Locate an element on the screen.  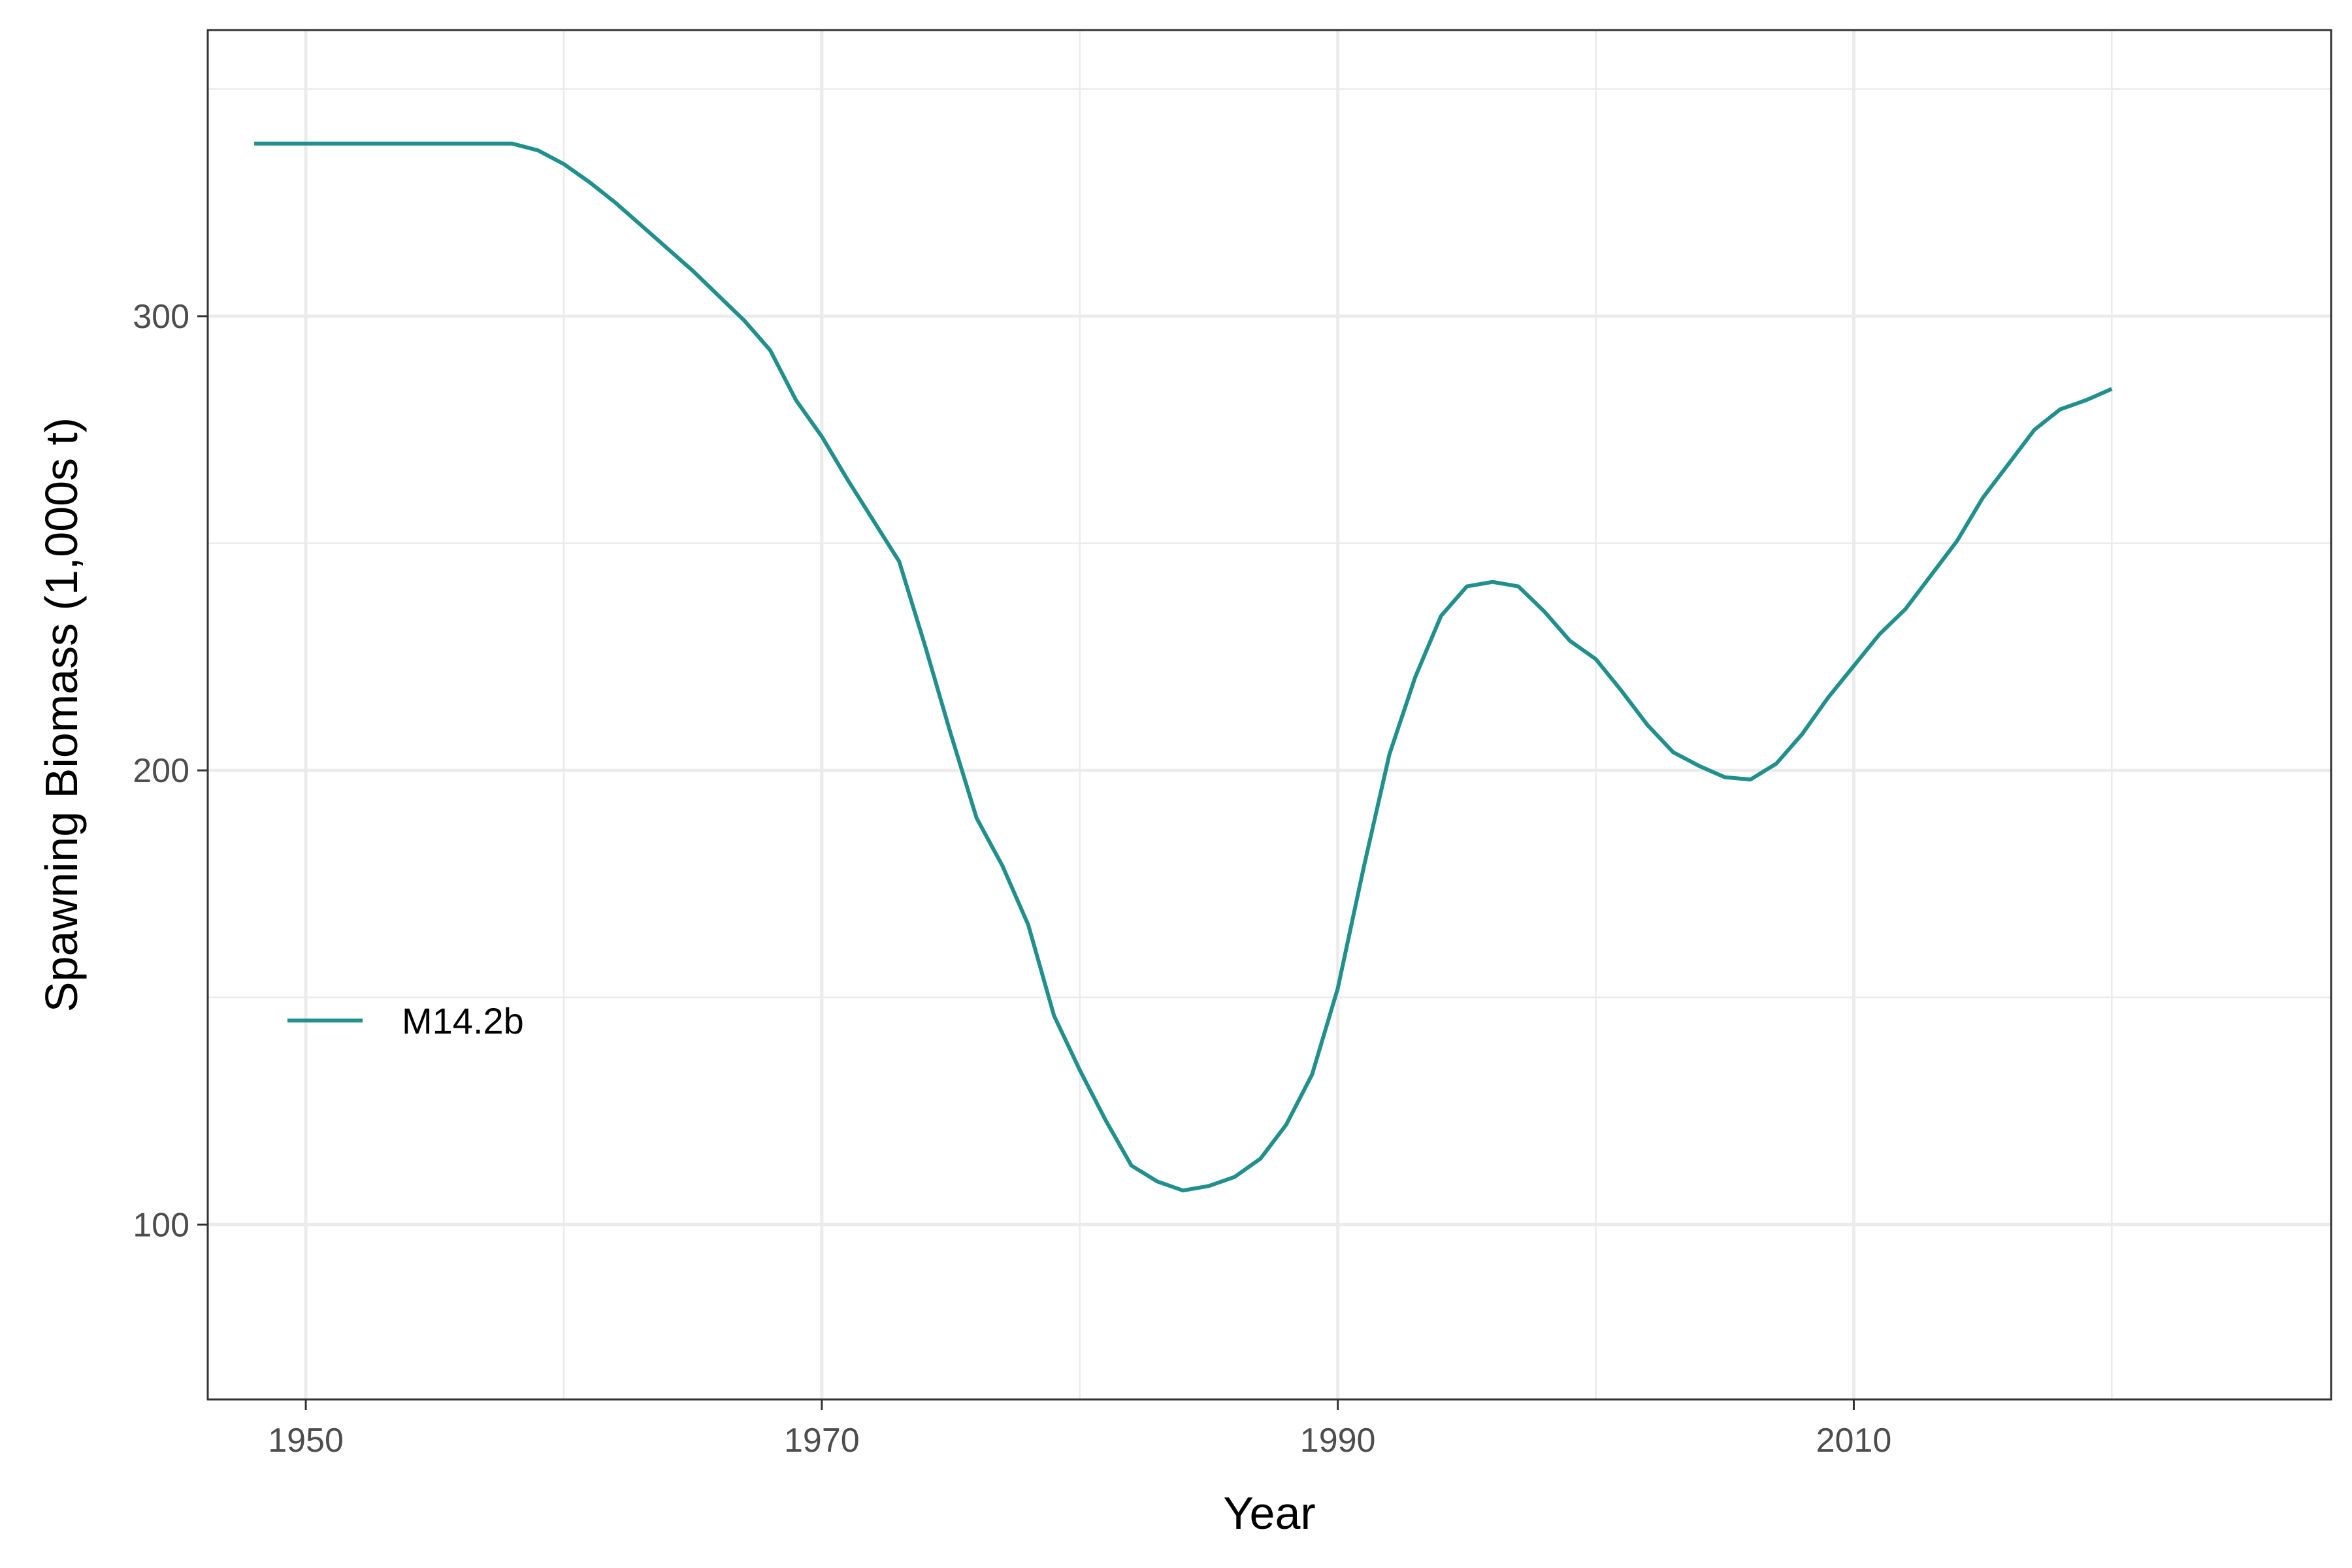
y-axis-ticks: 100 200 300 is located at coordinates (170, 771).